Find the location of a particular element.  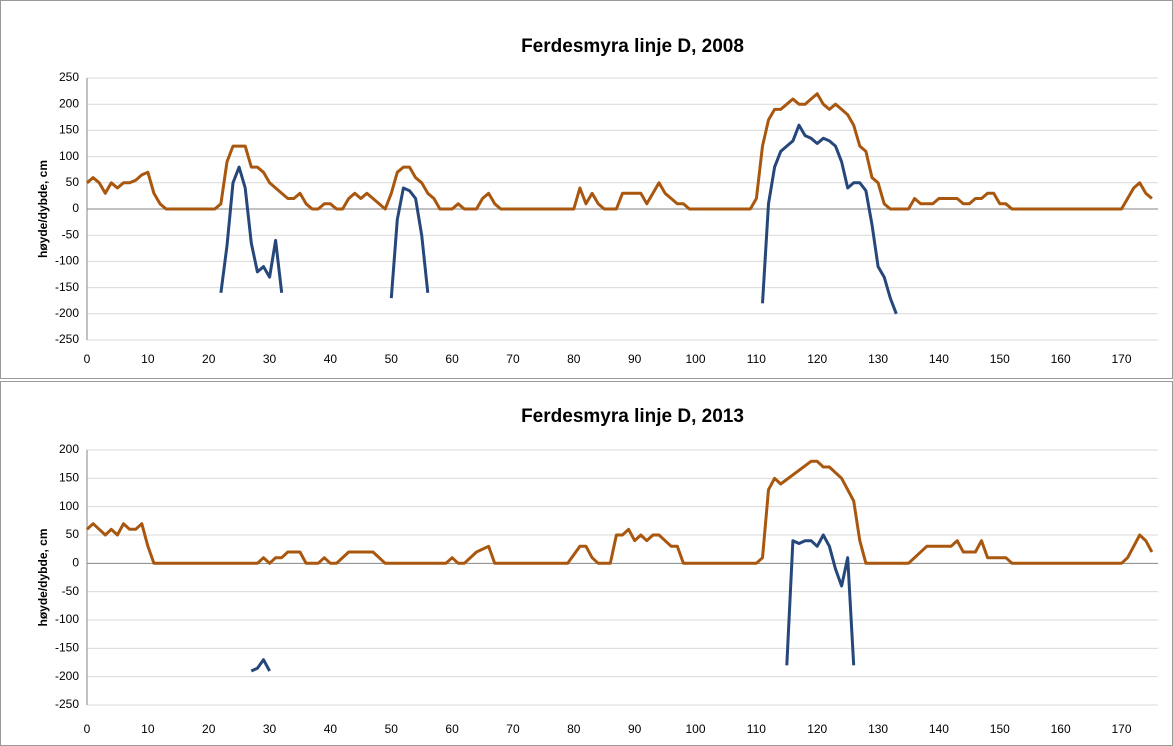

chart-title: Ferdesmyra linje D, 2008 is located at coordinates (632, 46).